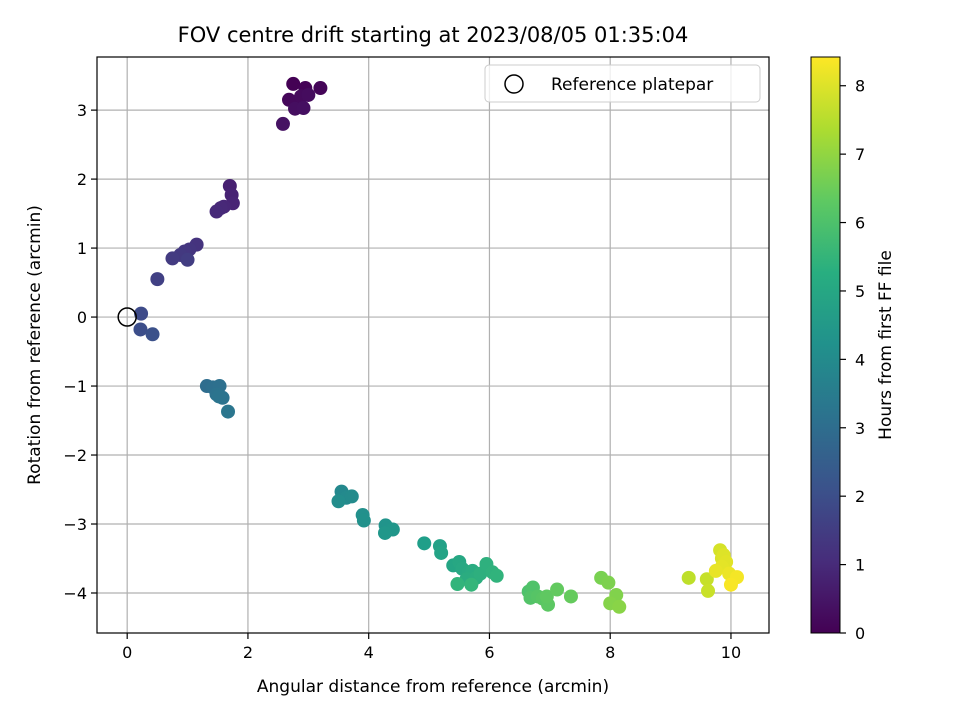 The image size is (960, 725). What do you see at coordinates (80, 352) in the screenshot?
I see `y-axis: −4 −3 −2 −1 0 1 2 3` at bounding box center [80, 352].